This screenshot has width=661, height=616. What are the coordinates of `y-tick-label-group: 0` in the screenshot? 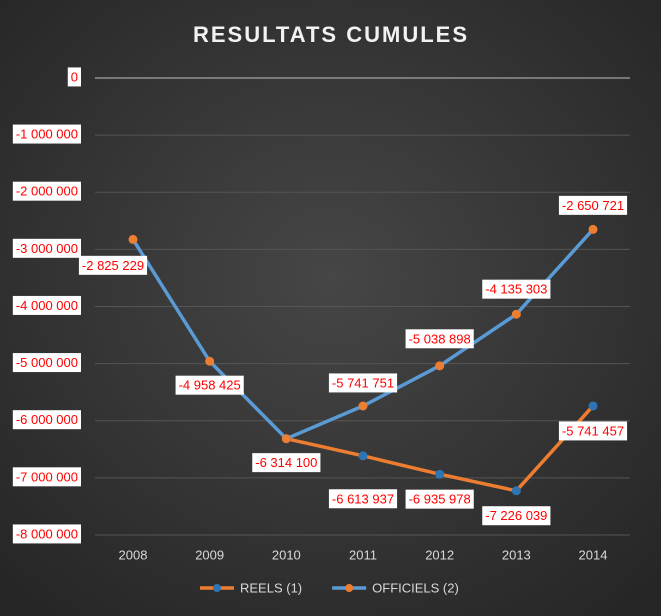 It's located at (74, 77).